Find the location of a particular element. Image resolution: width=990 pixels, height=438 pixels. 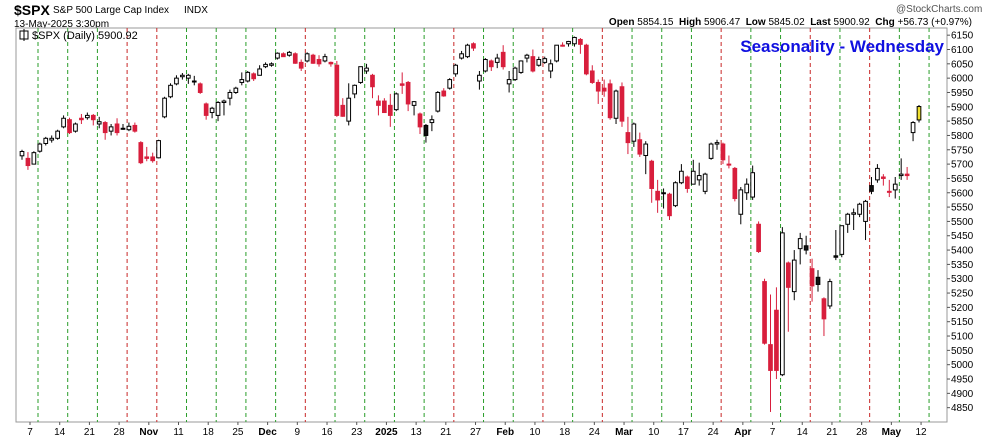

x-tick-label: 7 is located at coordinates (30, 432).